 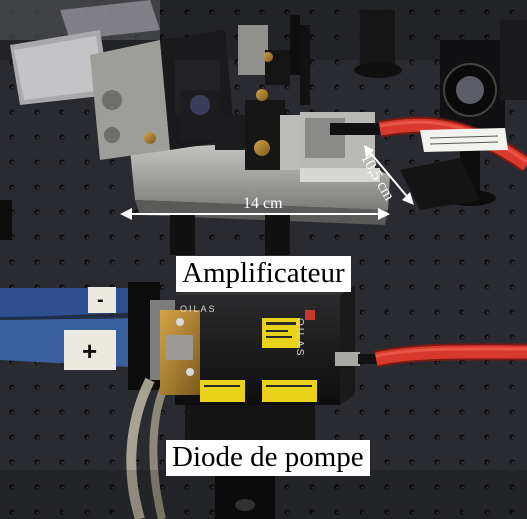 What do you see at coordinates (377, 40) in the screenshot?
I see `mount-back` at bounding box center [377, 40].